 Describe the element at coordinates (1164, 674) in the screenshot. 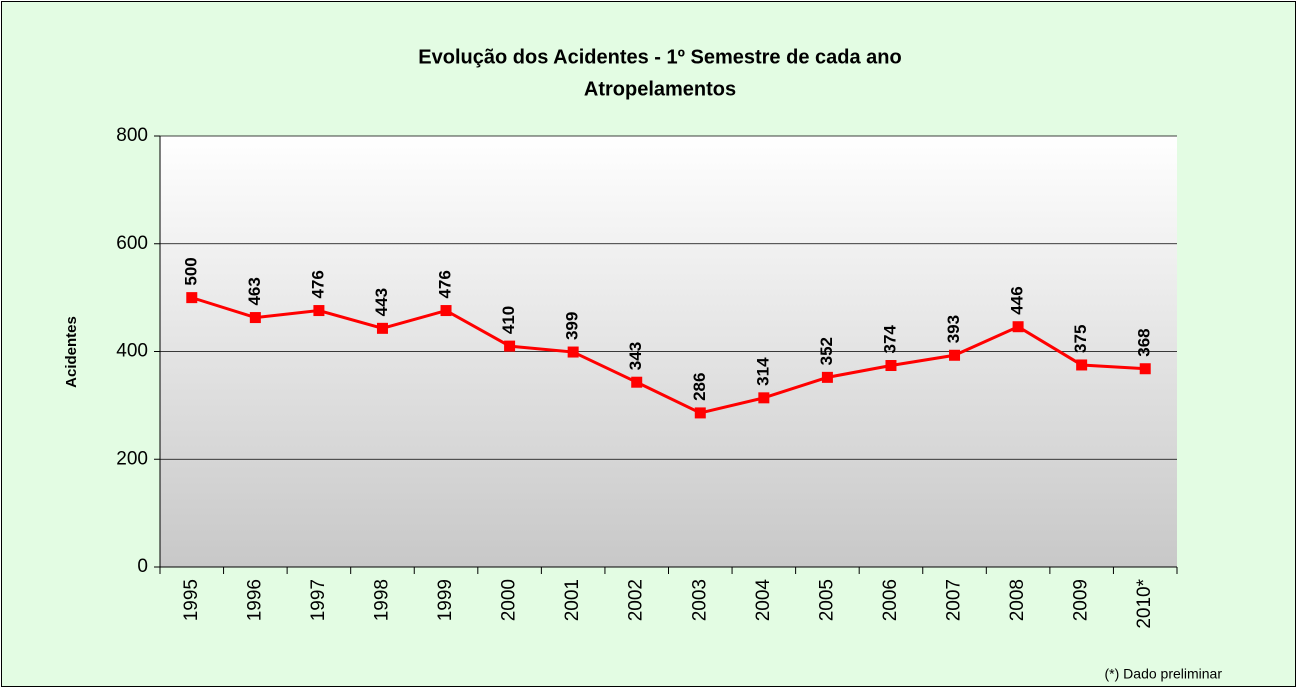

I see `footnote: (*) Dado preliminar` at that location.